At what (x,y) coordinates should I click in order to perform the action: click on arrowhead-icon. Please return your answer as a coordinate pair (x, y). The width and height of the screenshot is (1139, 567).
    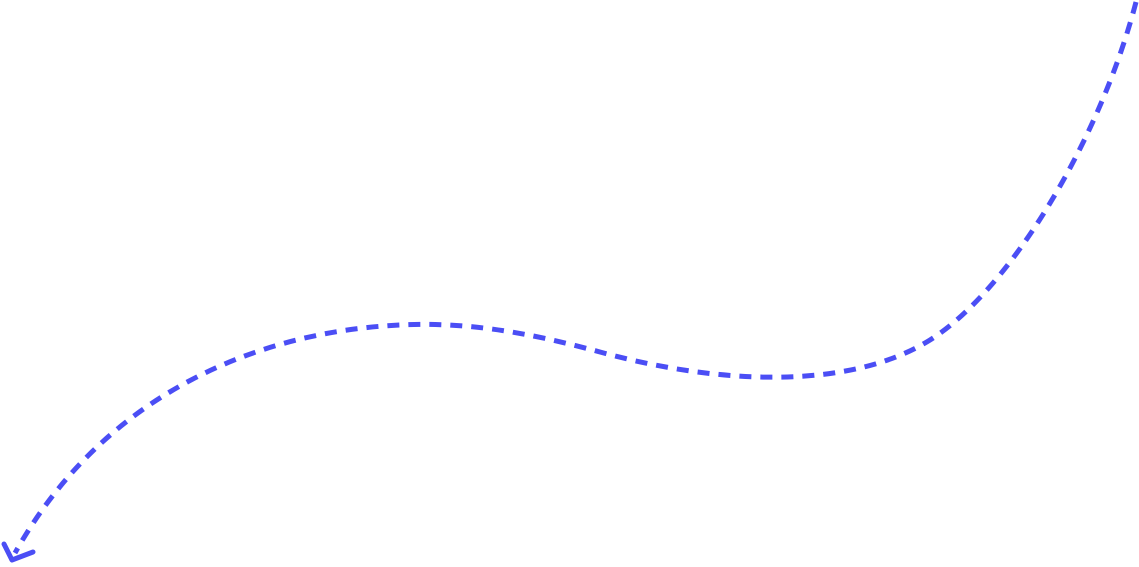
    Looking at the image, I should click on (18, 552).